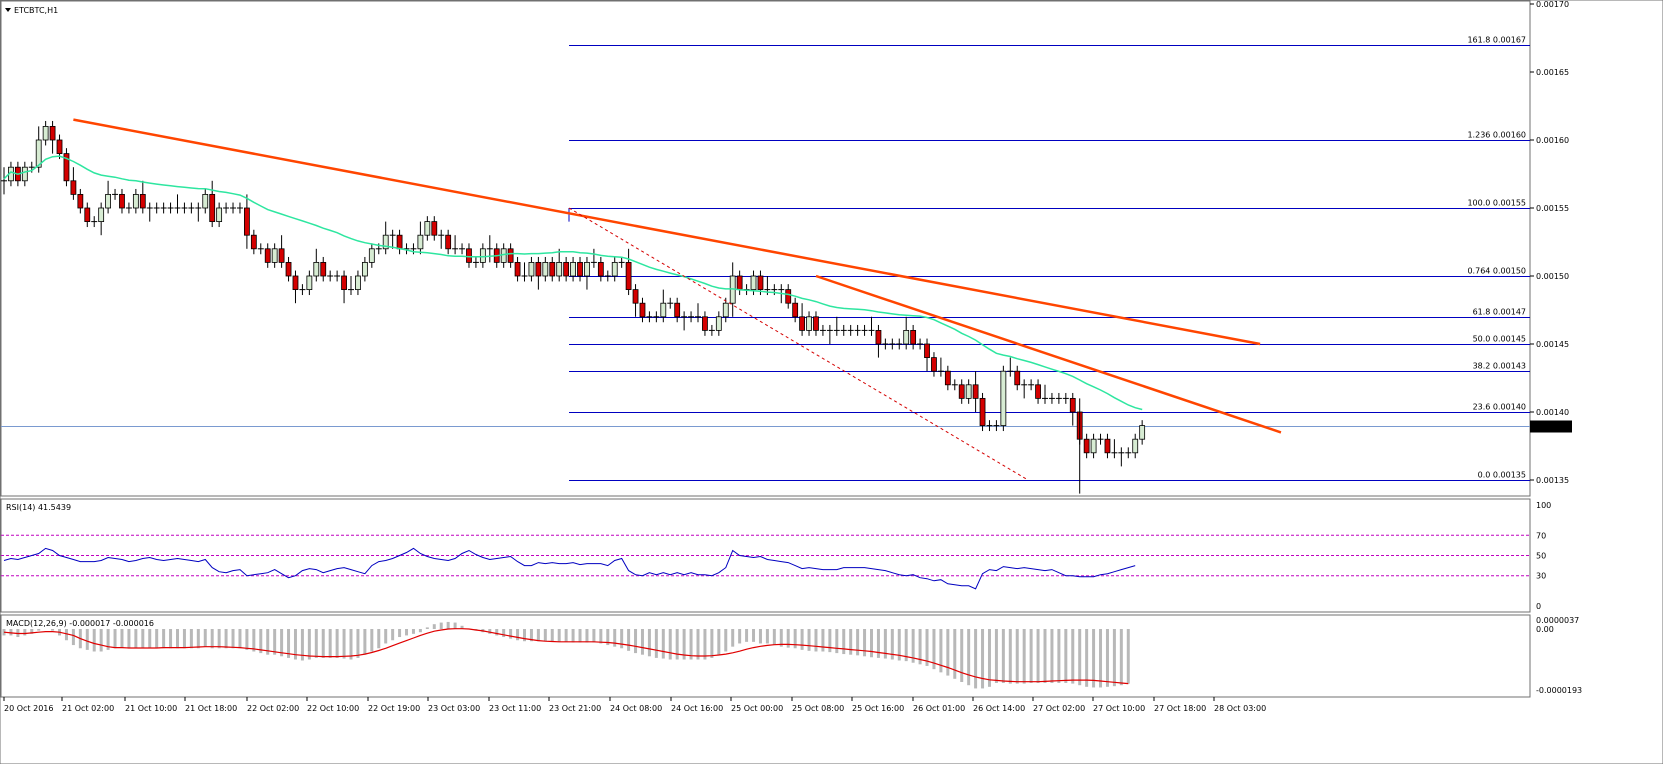  I want to click on rsi-title: RSI(14) 41.5439, so click(38, 507).